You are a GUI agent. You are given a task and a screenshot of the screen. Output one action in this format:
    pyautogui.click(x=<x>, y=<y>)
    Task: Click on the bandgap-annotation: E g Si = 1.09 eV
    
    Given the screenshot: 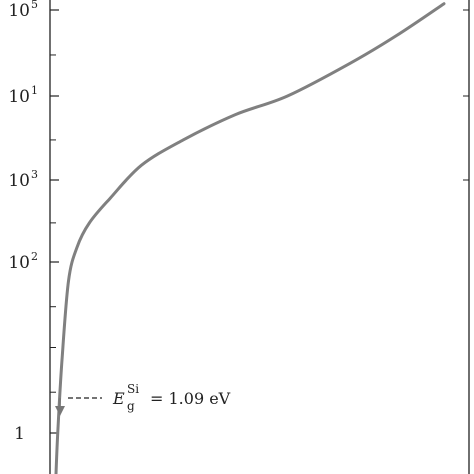 What is the action you would take?
    pyautogui.click(x=143, y=399)
    